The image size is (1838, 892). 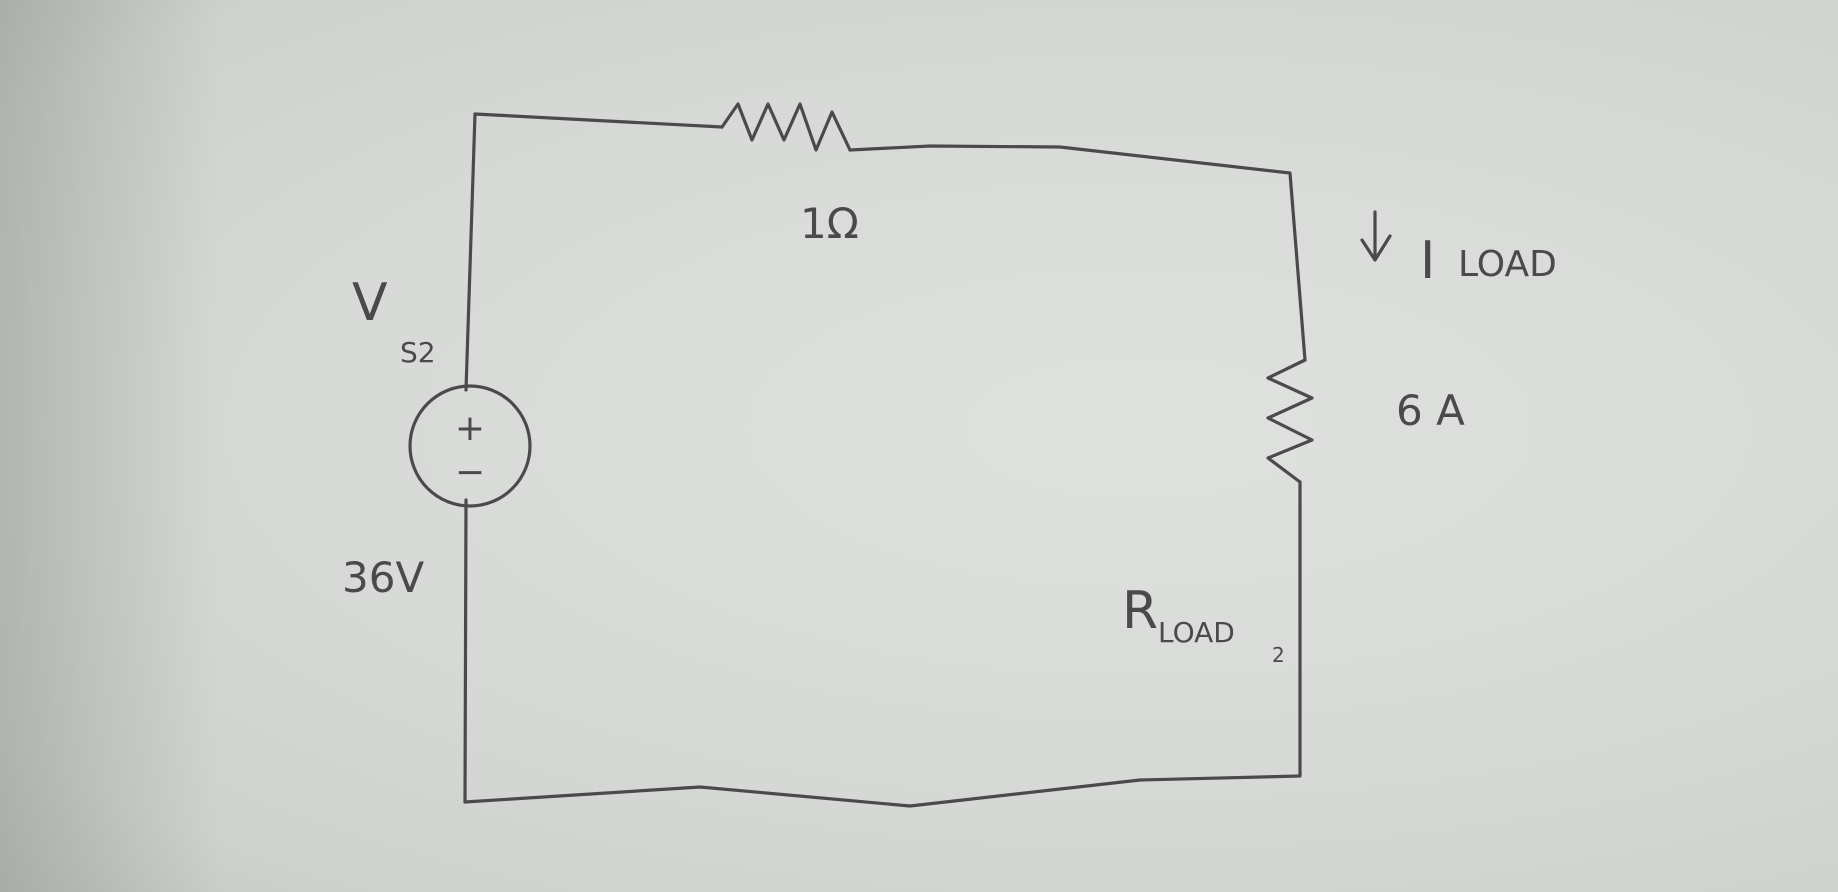 What do you see at coordinates (1278, 655) in the screenshot?
I see `load-resistor-label-index: 2` at bounding box center [1278, 655].